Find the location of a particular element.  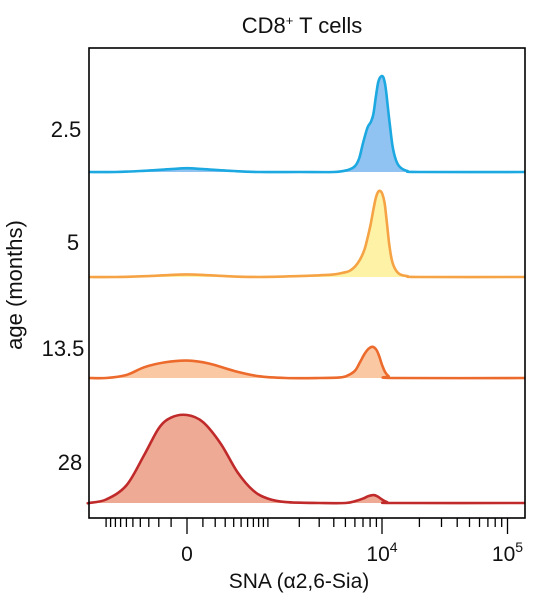

histogram-row-13.5 is located at coordinates (307, 362).